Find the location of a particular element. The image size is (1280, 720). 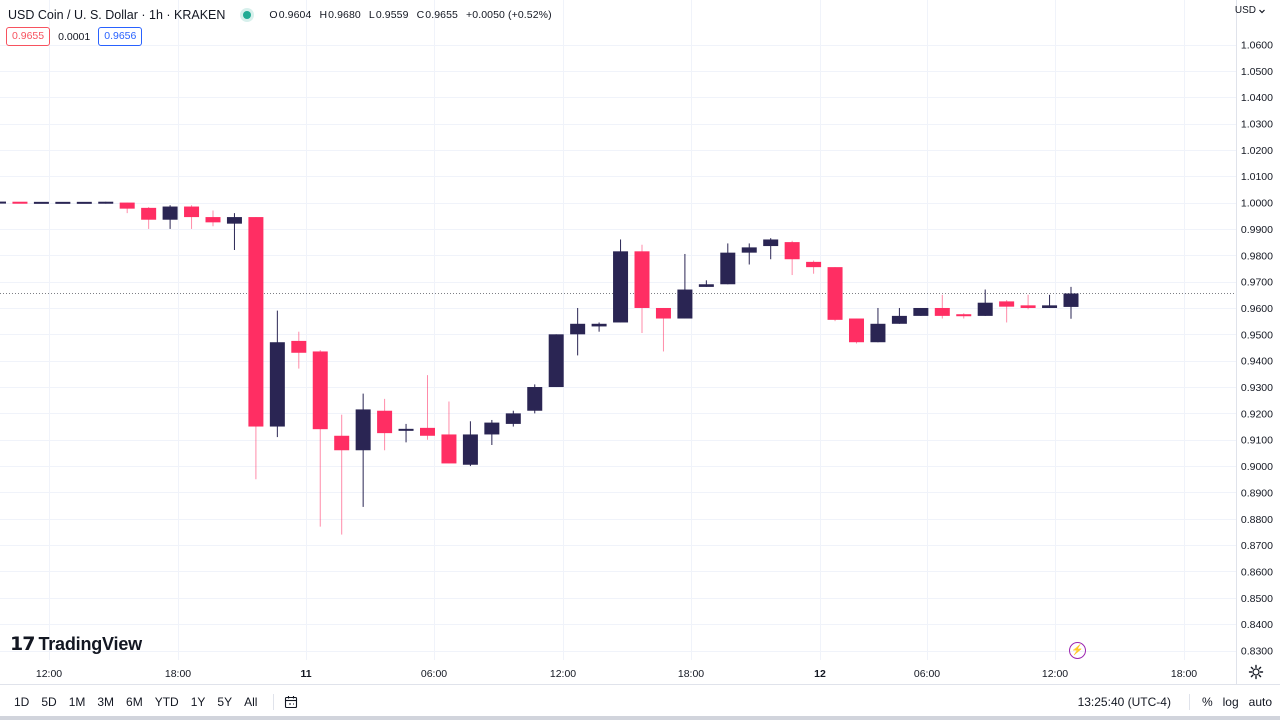

time-tick-label: 12:00 is located at coordinates (49, 674).